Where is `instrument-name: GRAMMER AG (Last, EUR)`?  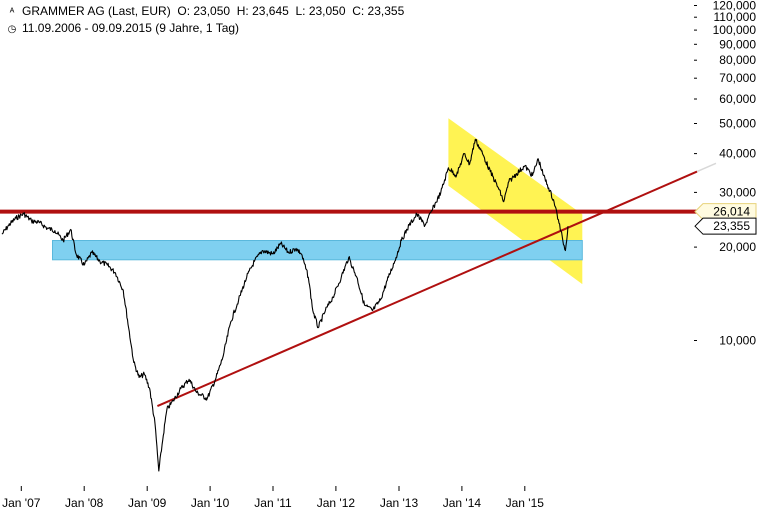
instrument-name: GRAMMER AG (Last, EUR) is located at coordinates (96, 11).